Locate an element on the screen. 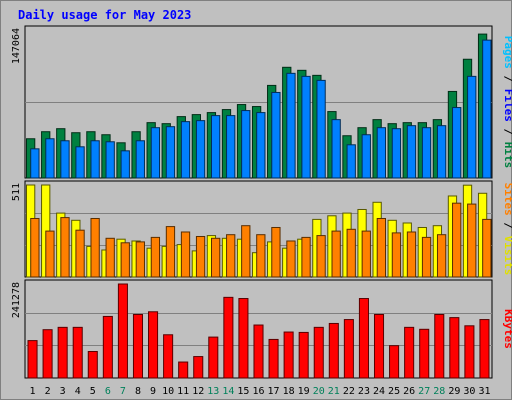  legend-hits: Hits is located at coordinates (507, 151).